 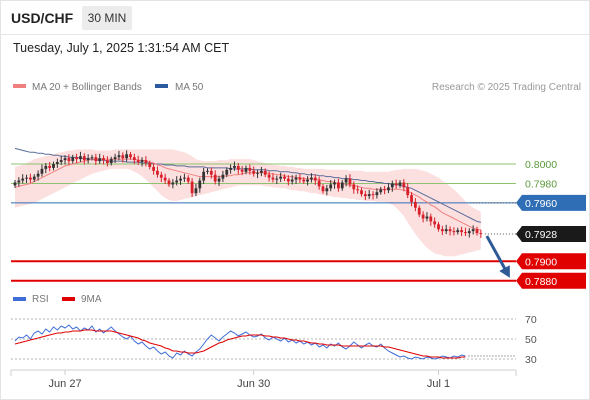 I want to click on timeframe-badge: 30 MIN, so click(x=107, y=18).